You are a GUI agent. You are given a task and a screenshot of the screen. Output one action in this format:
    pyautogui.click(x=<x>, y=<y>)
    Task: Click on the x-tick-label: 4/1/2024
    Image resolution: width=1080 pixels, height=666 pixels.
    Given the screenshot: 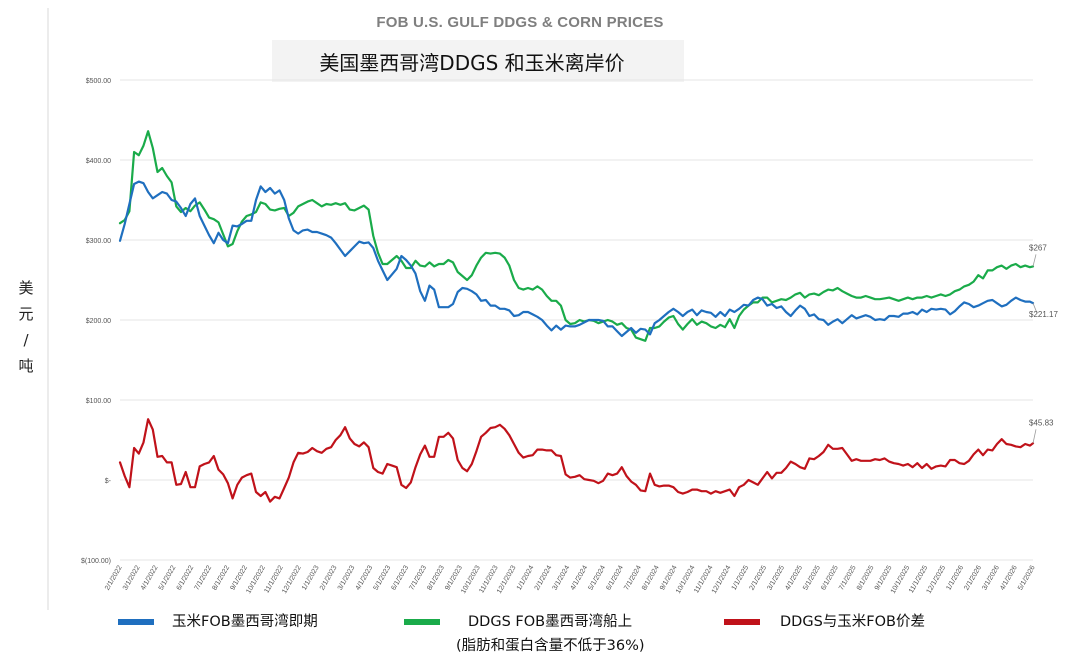 What is the action you would take?
    pyautogui.click(x=579, y=577)
    